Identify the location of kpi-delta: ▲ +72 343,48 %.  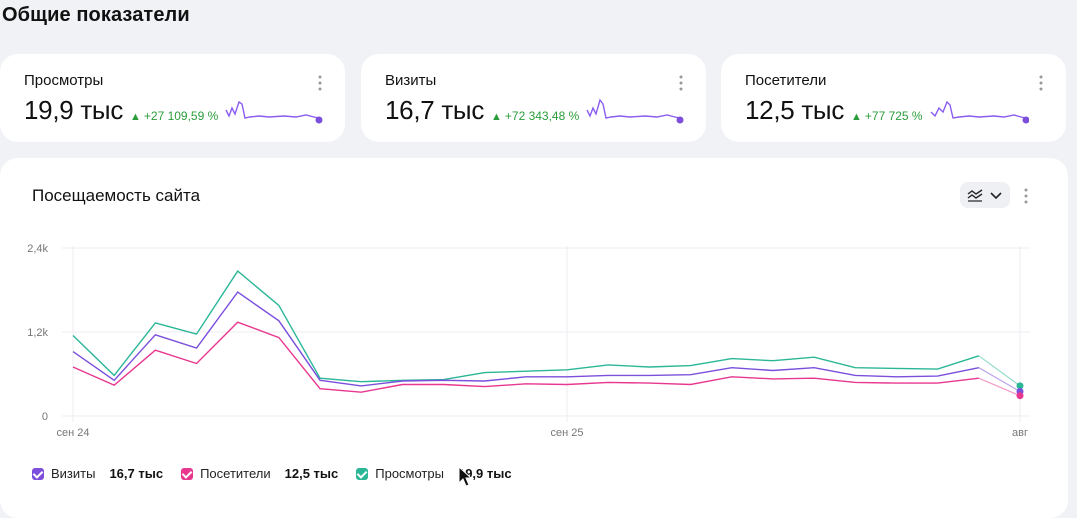
(535, 116).